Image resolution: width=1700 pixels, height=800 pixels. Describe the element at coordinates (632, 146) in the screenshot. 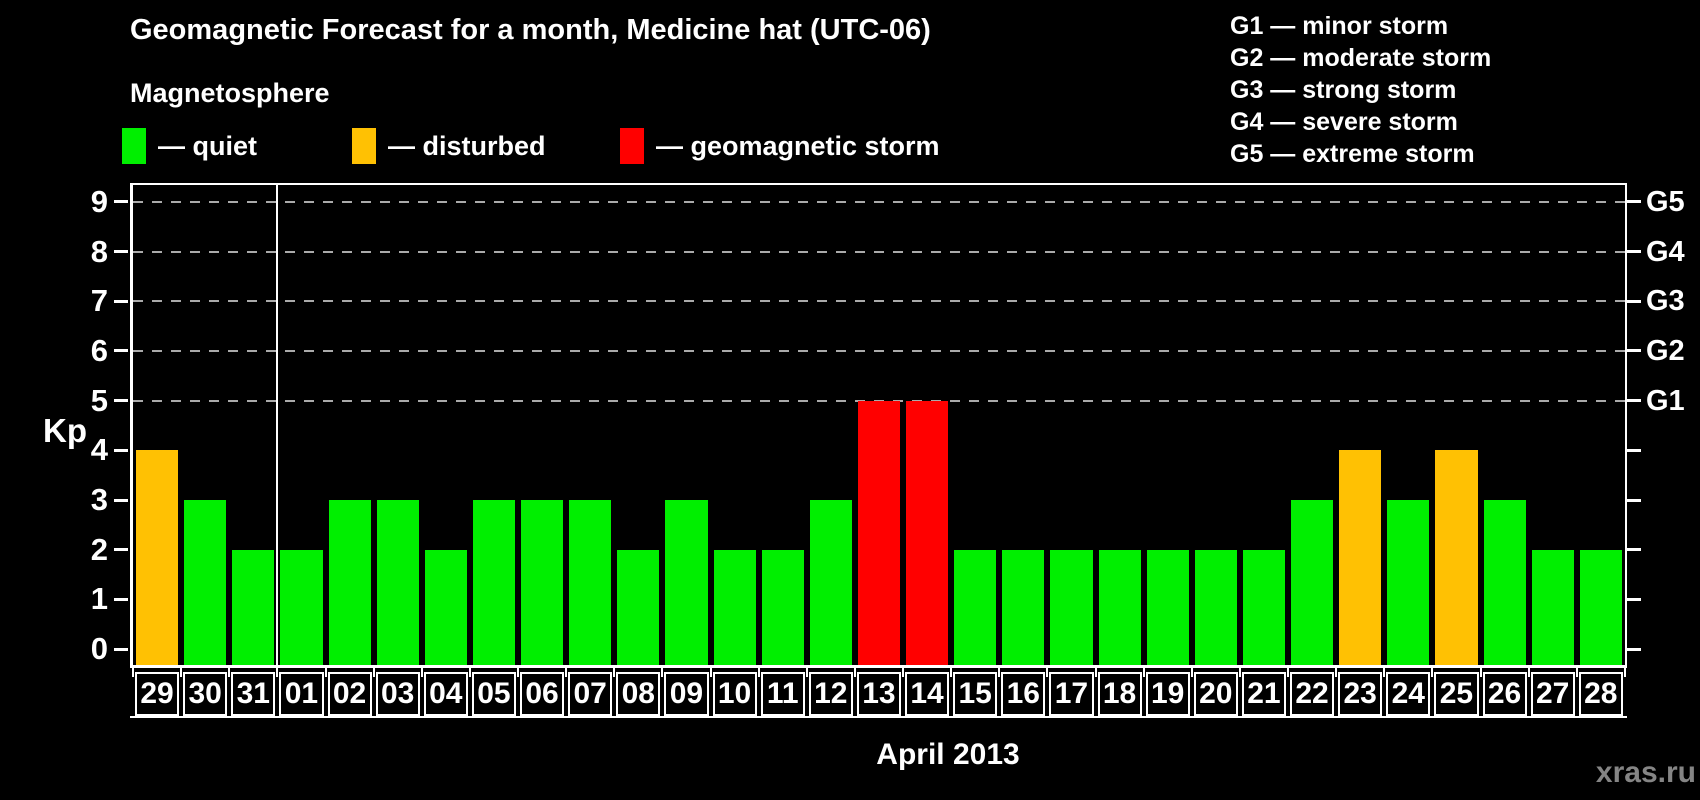

I see `legend-swatch-geomagnetic-storm-icon` at that location.